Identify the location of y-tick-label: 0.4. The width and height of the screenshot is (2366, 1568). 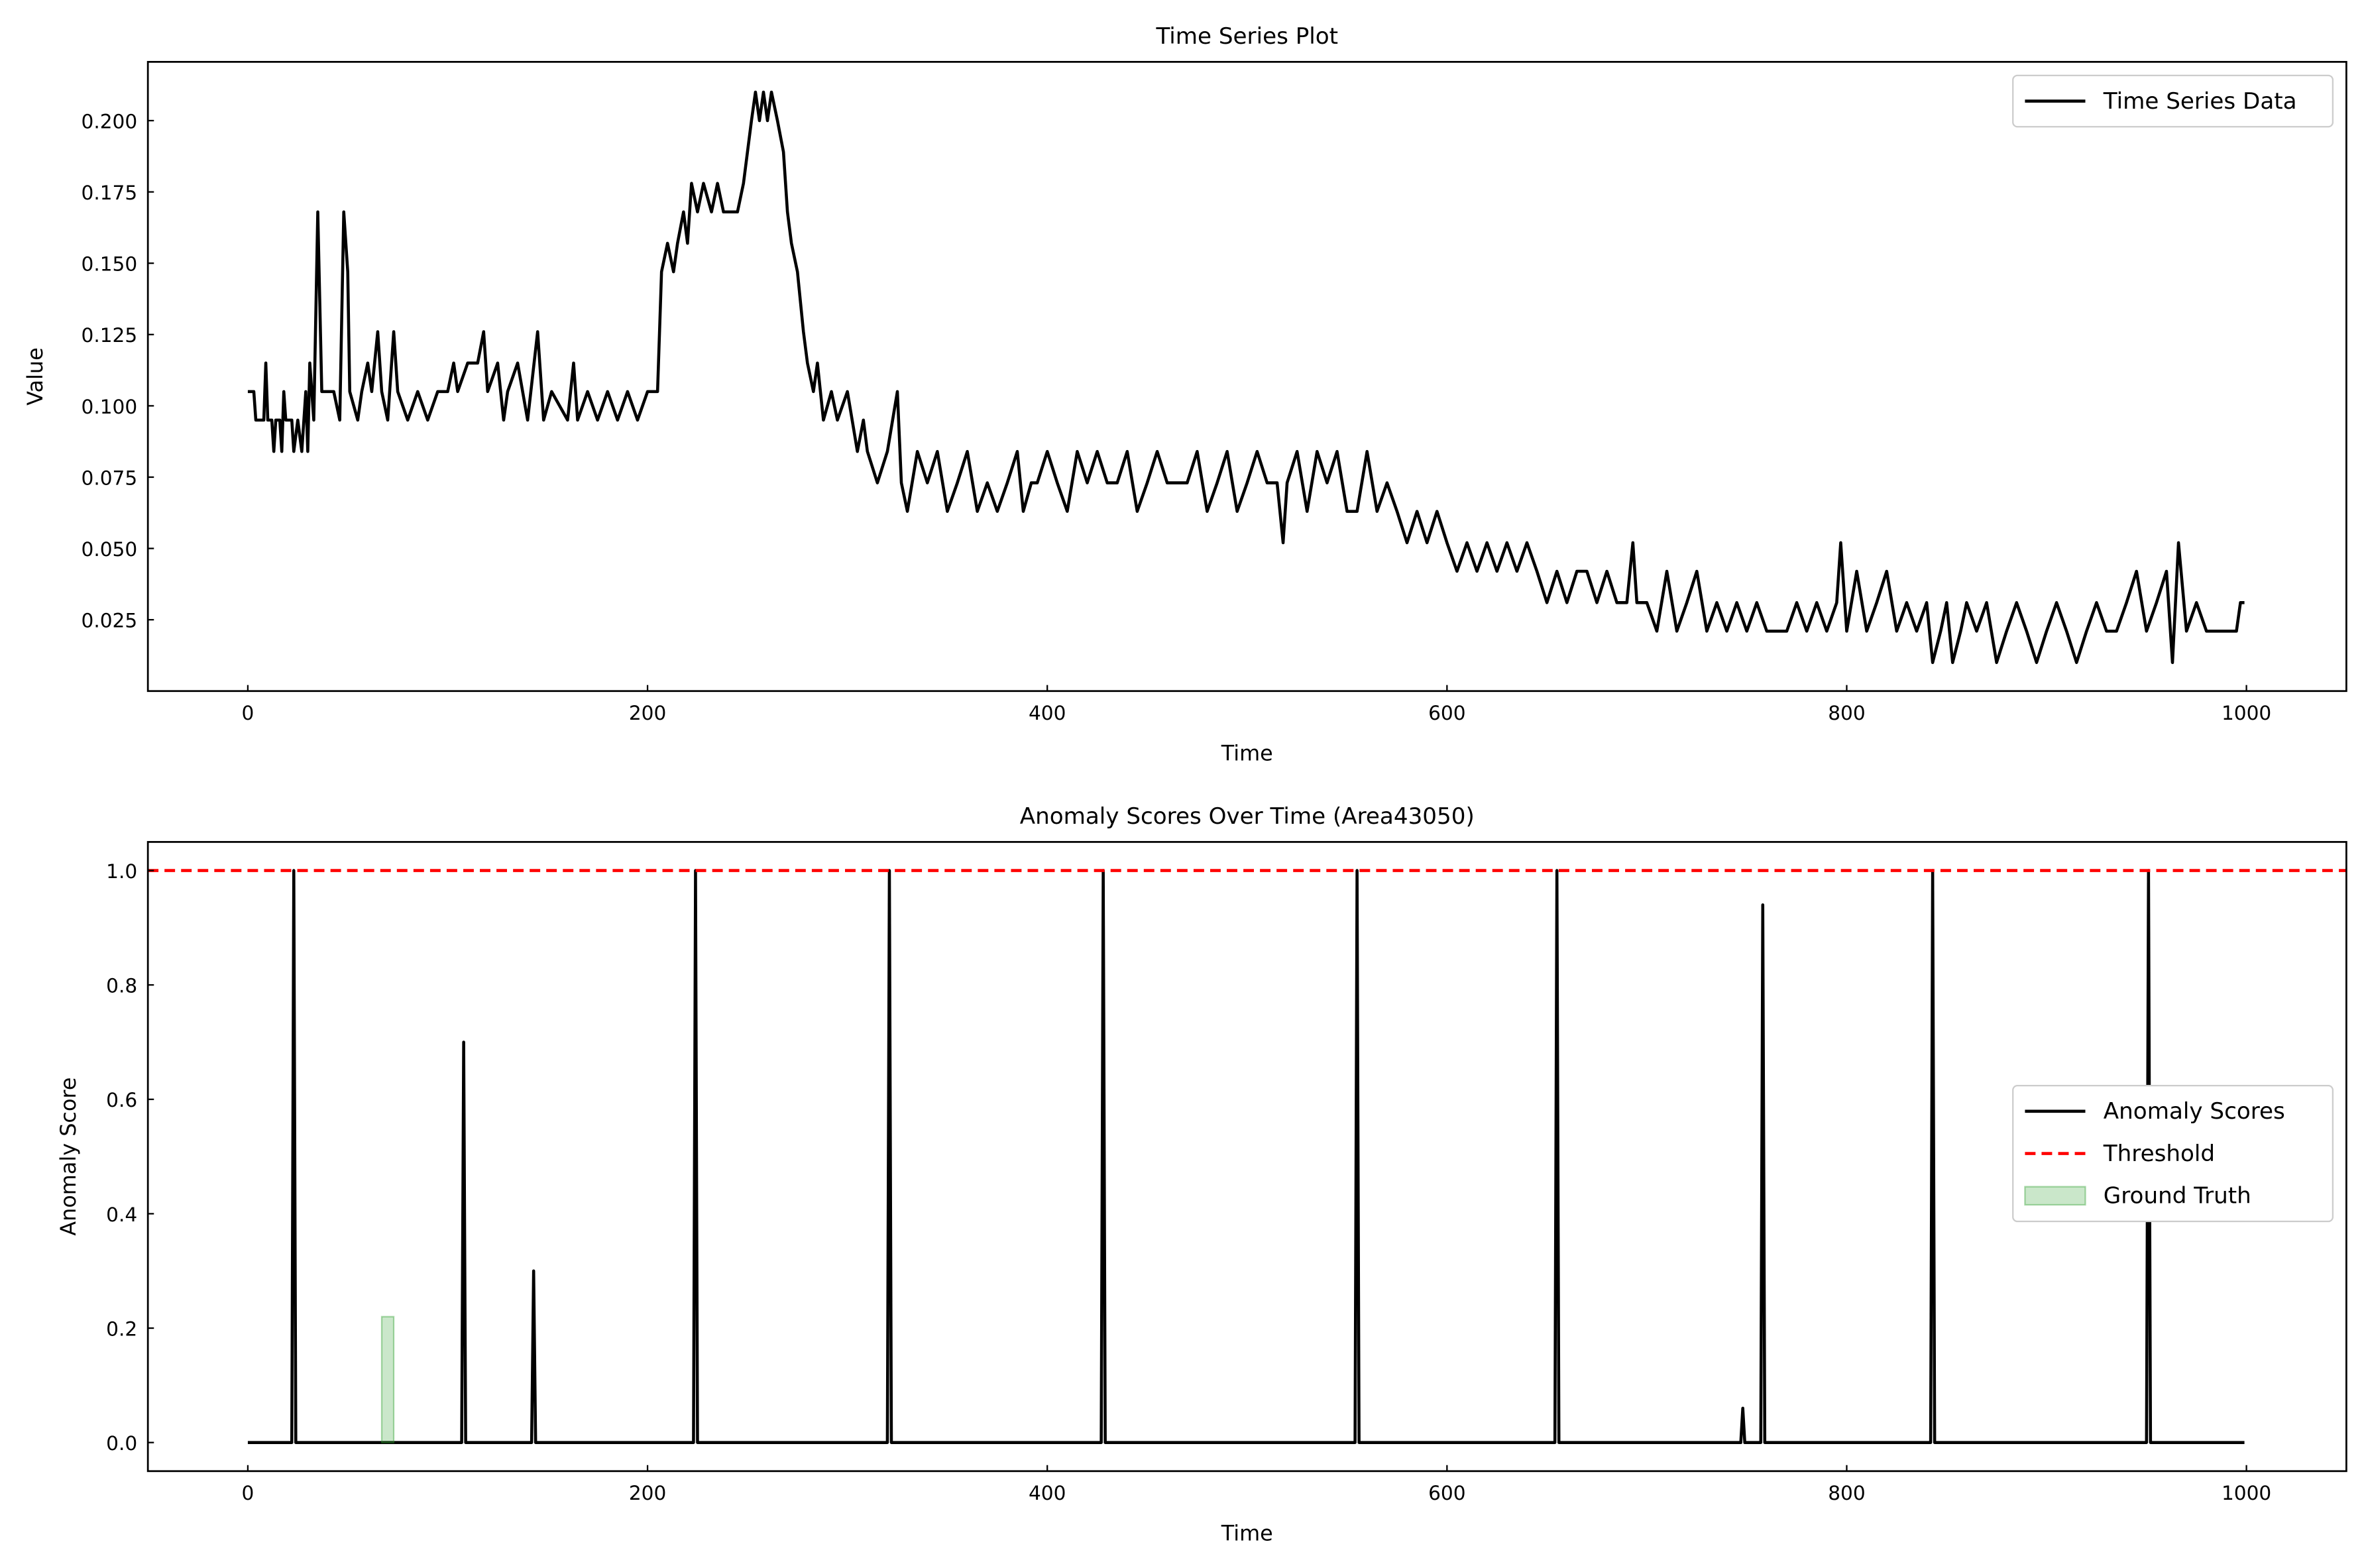
(121, 1215).